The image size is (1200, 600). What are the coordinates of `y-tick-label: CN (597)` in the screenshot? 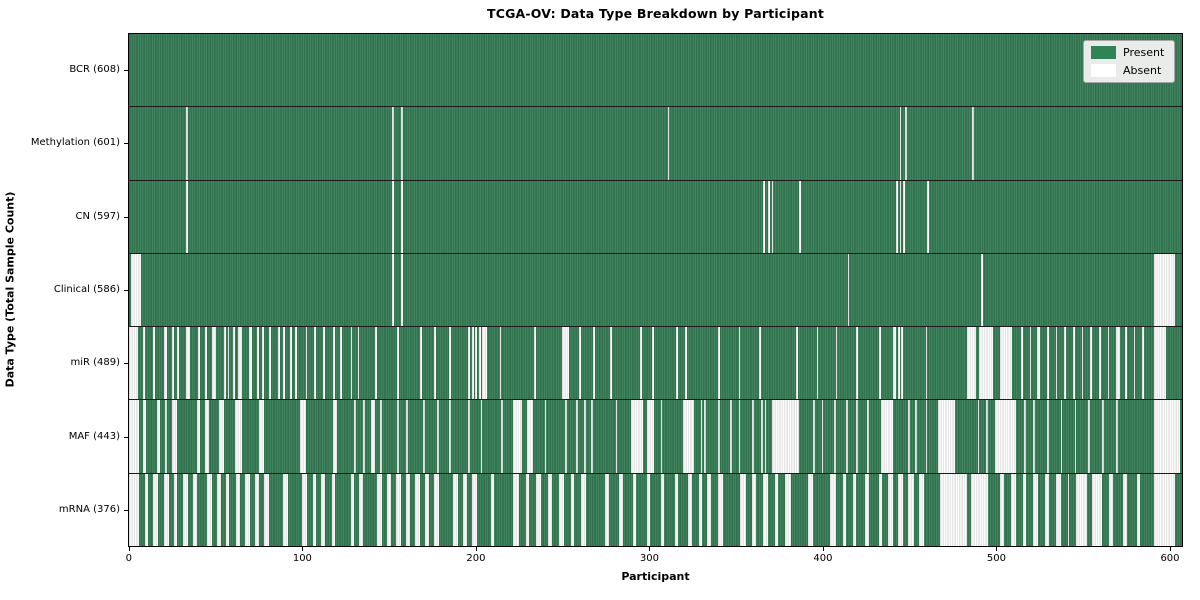 It's located at (97, 216).